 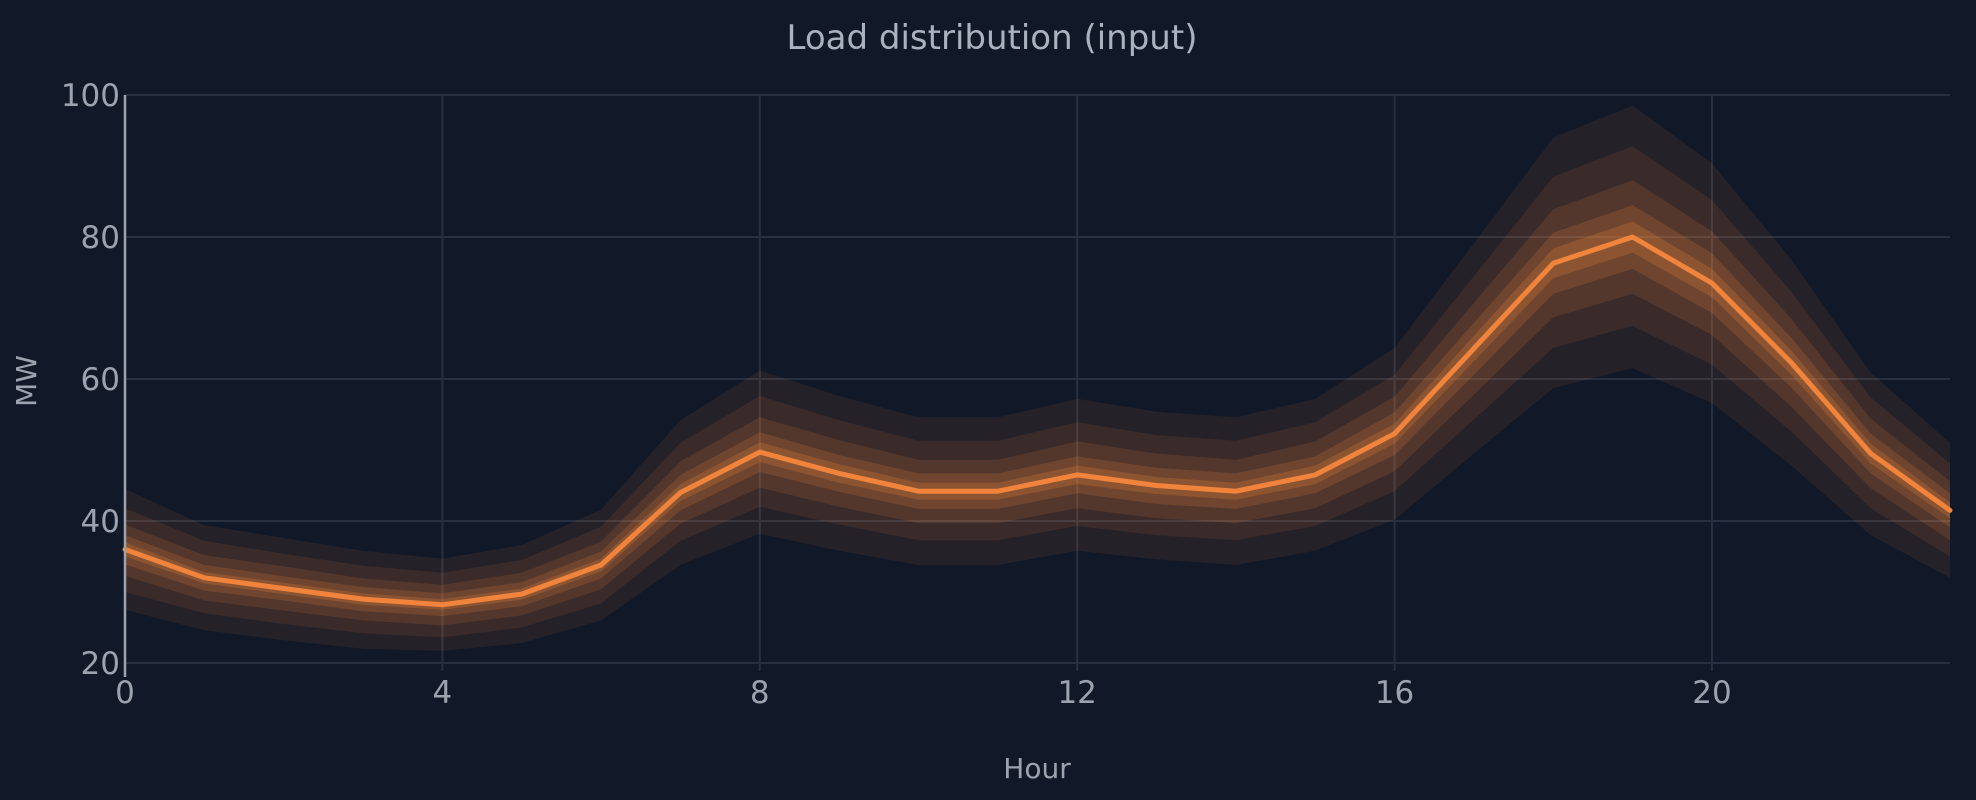 I want to click on y-tick-label-20: 20, so click(x=100, y=664).